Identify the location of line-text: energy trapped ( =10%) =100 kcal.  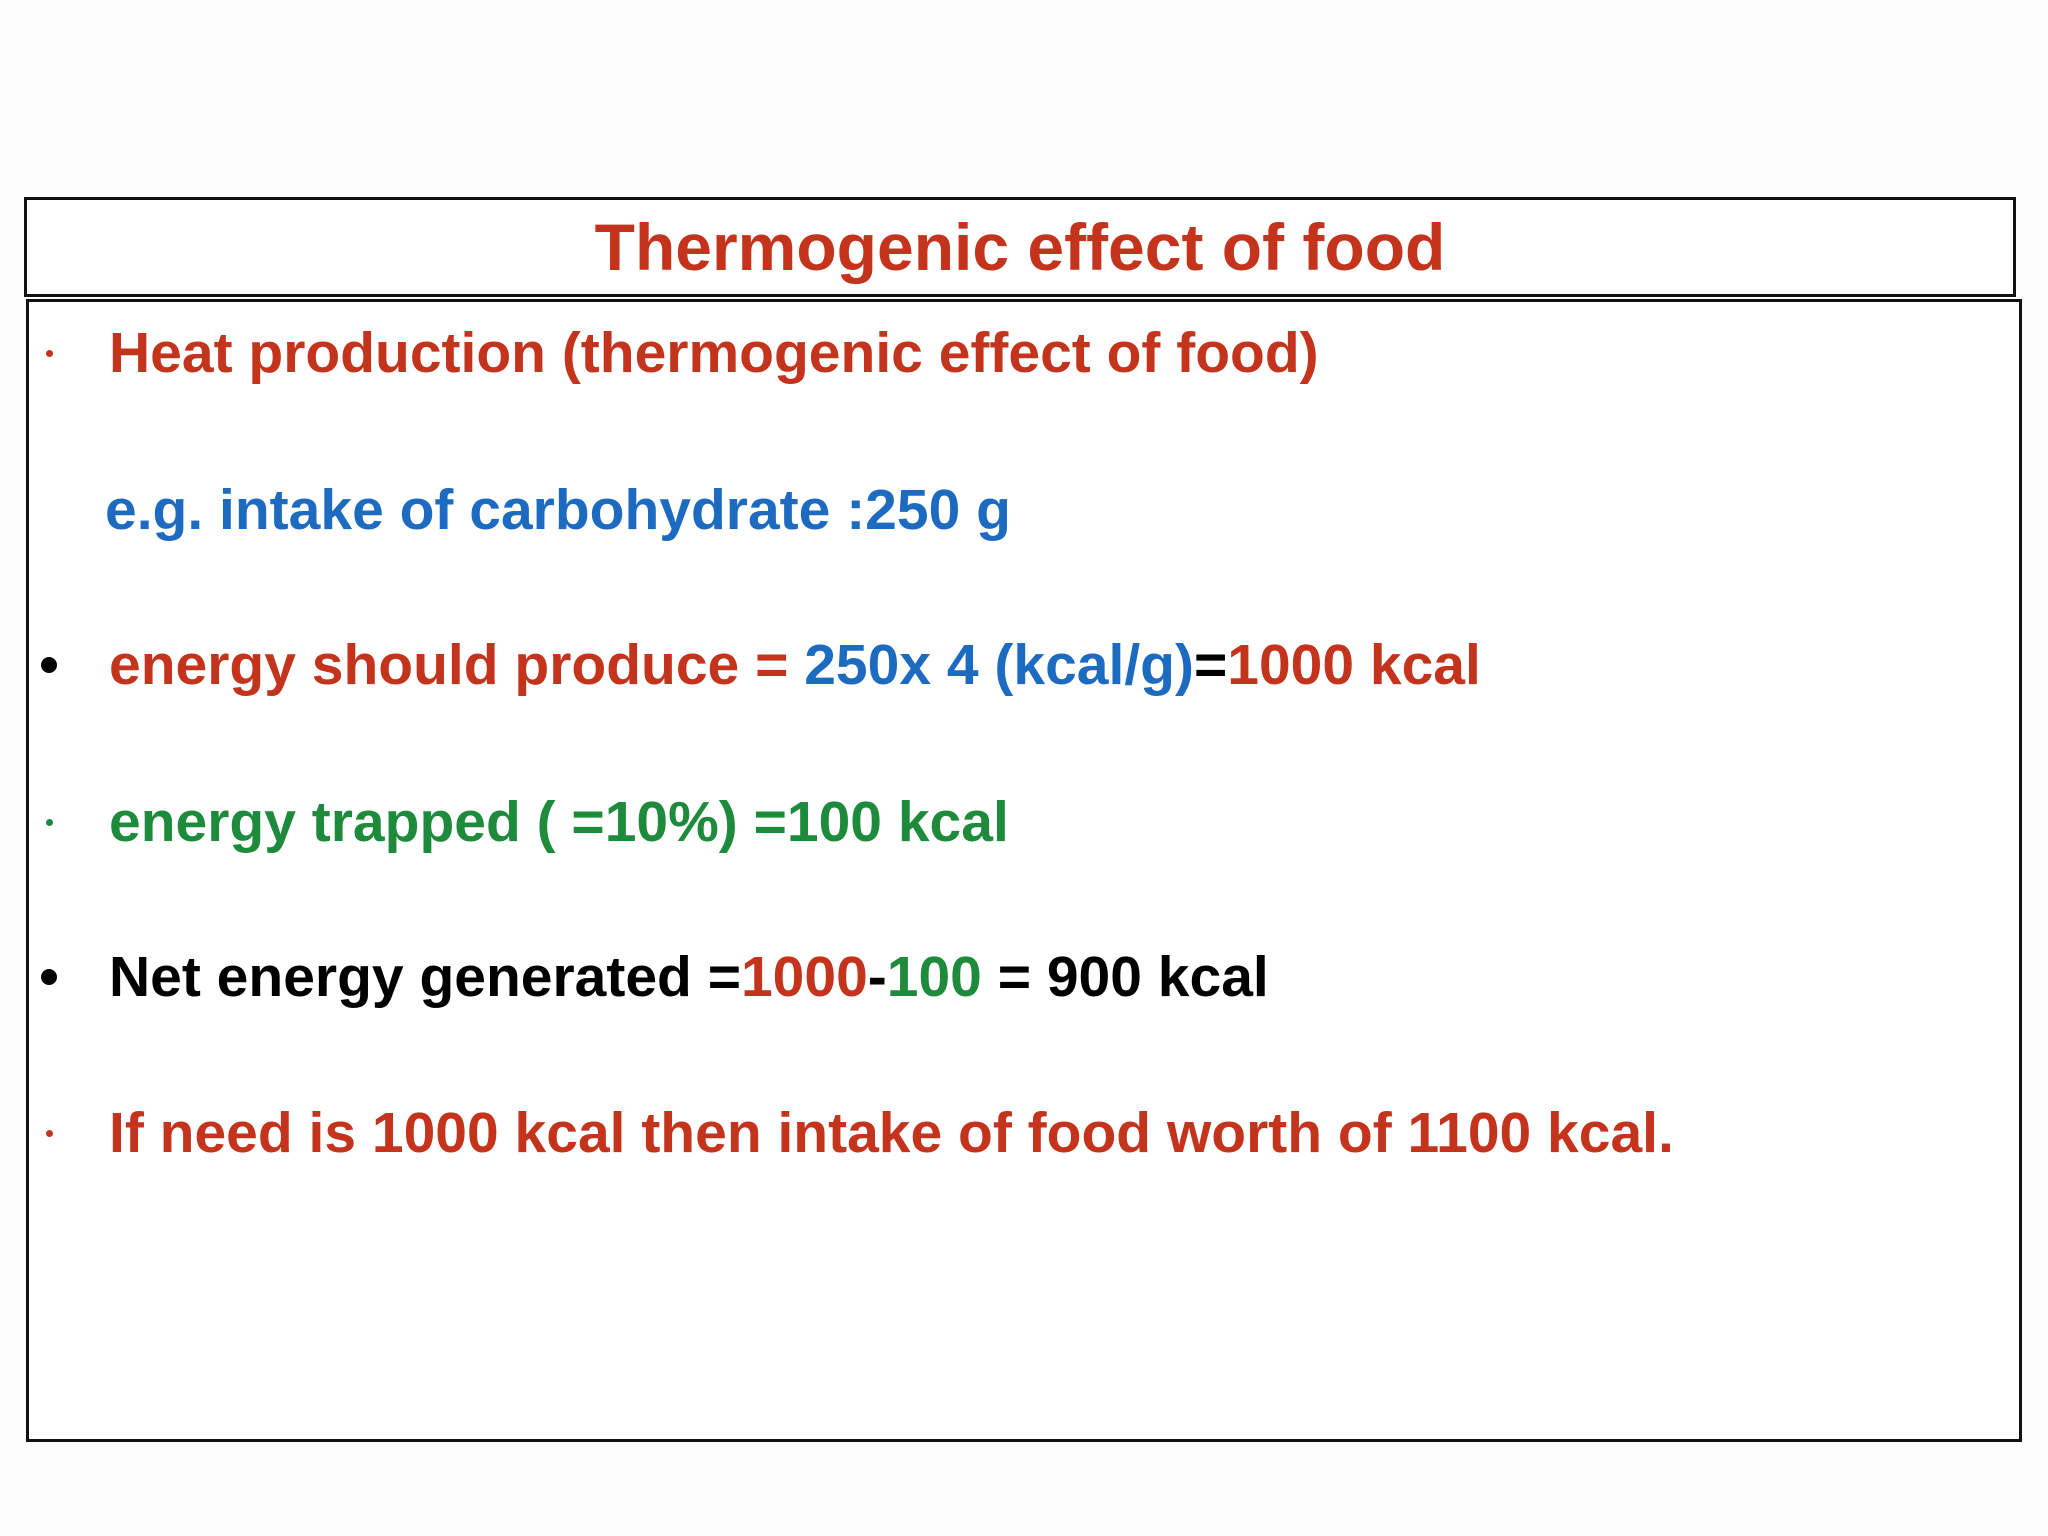
(559, 822).